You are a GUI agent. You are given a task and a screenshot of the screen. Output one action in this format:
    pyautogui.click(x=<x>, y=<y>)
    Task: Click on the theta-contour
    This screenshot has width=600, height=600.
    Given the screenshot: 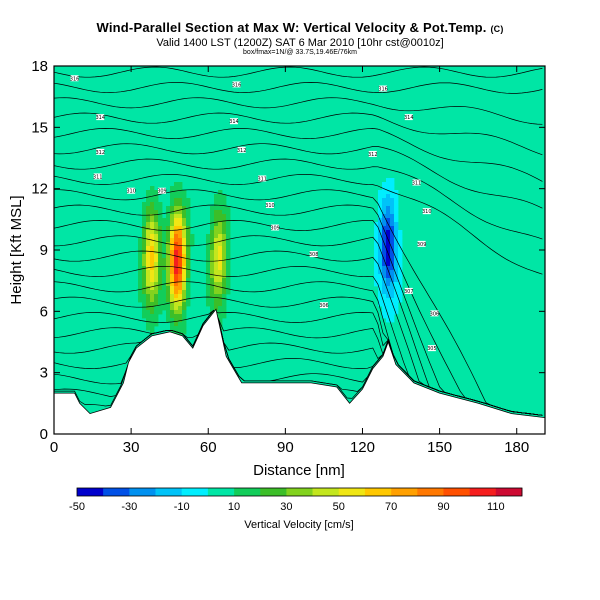 What is the action you would take?
    pyautogui.click(x=298, y=88)
    